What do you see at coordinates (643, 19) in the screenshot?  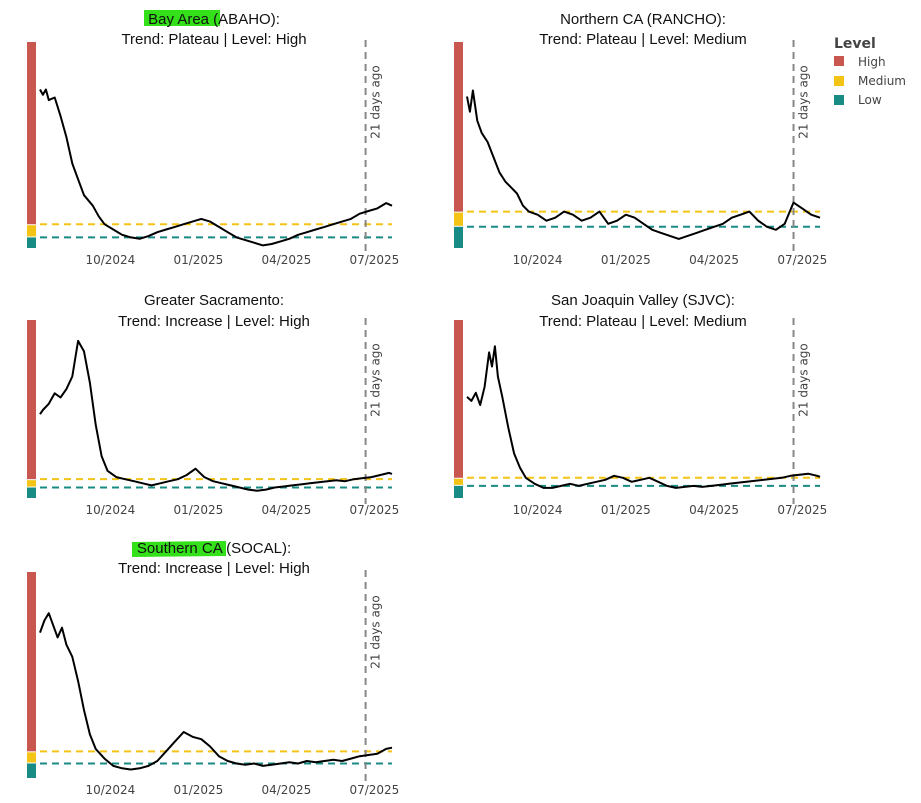 I see `panel-title: Northern CA (RANCHO):` at bounding box center [643, 19].